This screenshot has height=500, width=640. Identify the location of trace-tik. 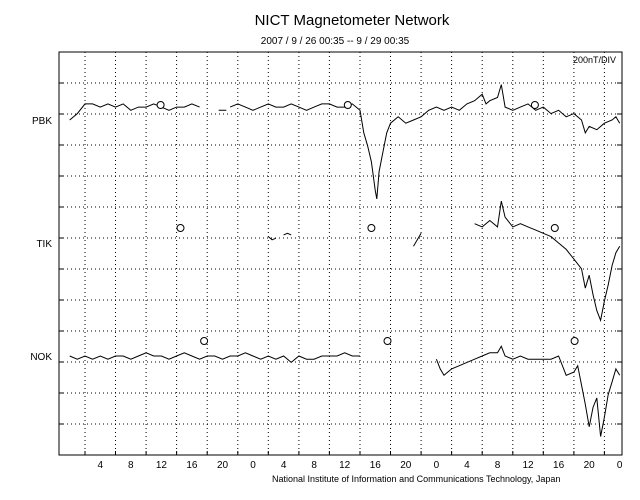
(444, 261).